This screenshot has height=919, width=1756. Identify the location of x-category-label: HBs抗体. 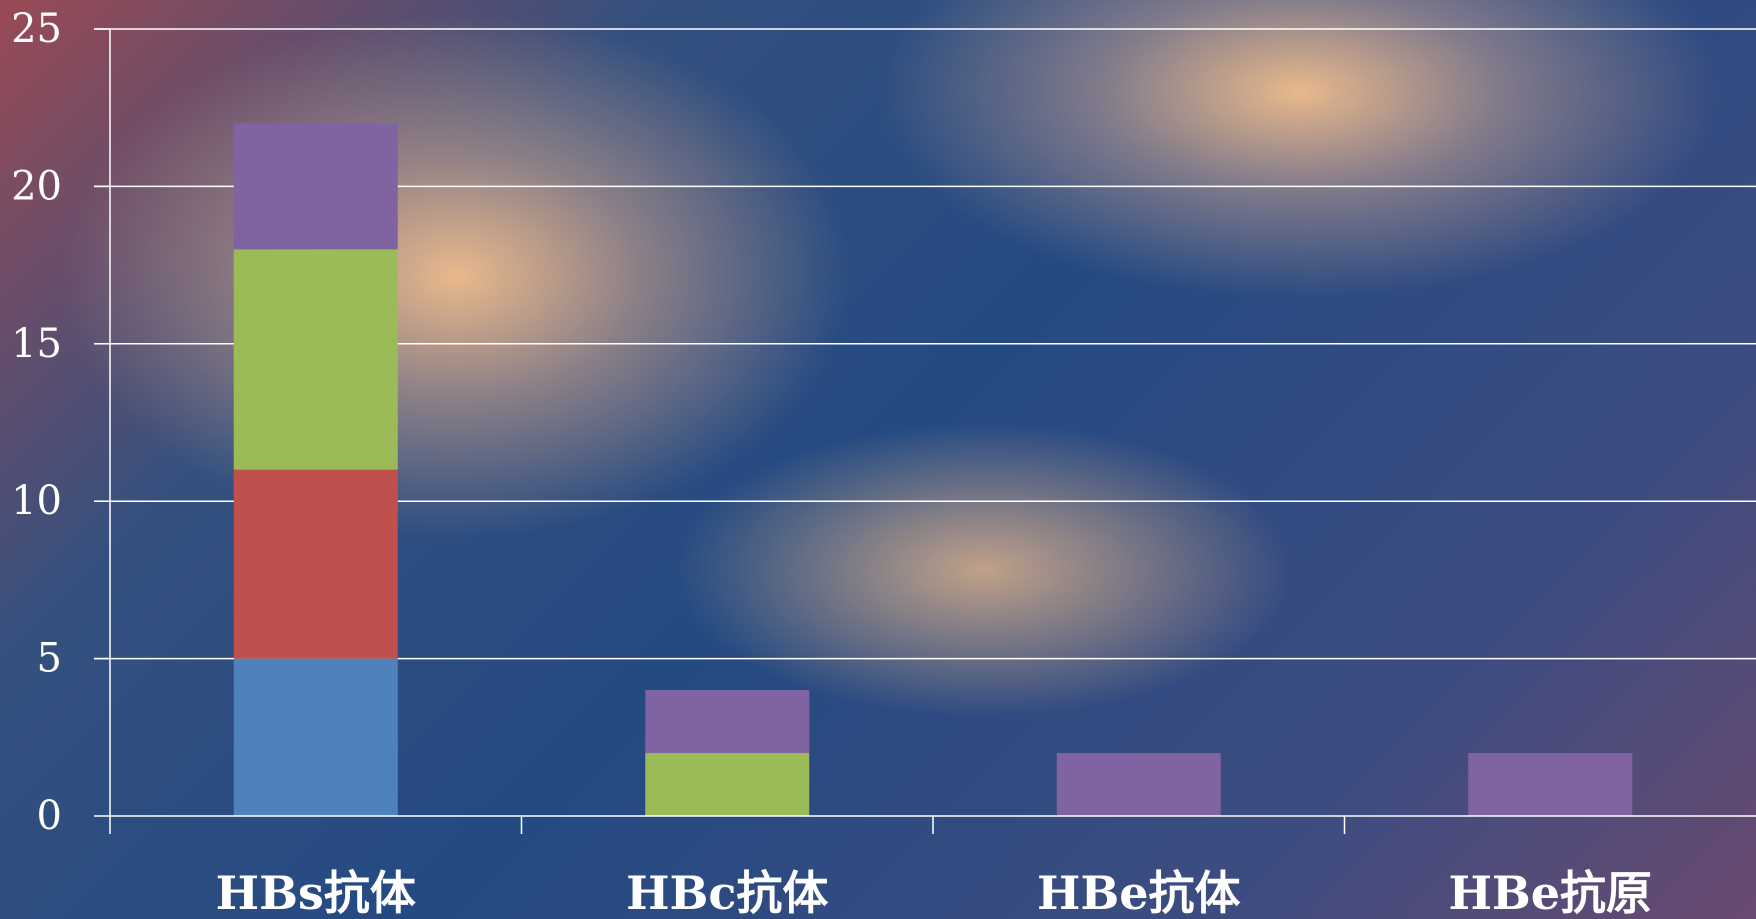
(316, 892).